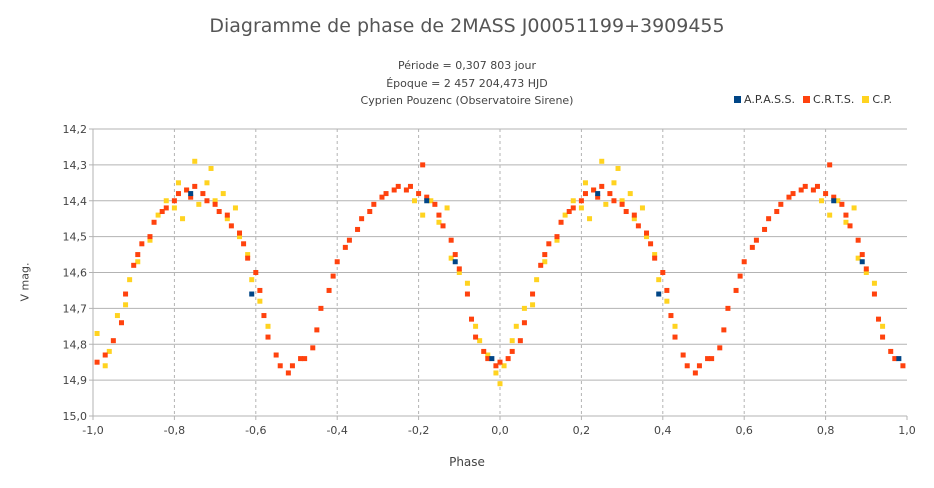 The height and width of the screenshot is (488, 934). Describe the element at coordinates (770, 99) in the screenshot. I see `legend-label-apass: A.P.A.S.S.` at that location.